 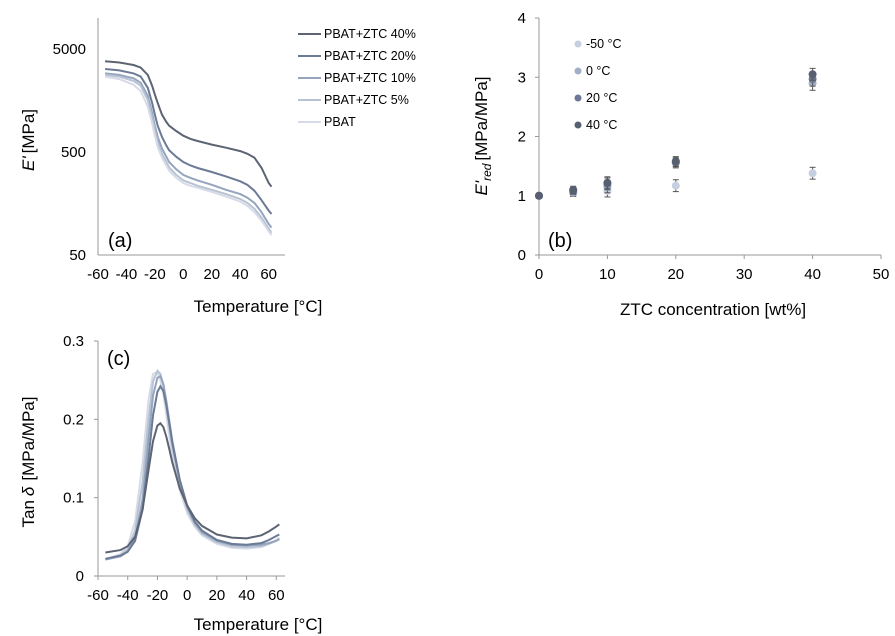 What do you see at coordinates (676, 133) in the screenshot?
I see `panel-b-series` at bounding box center [676, 133].